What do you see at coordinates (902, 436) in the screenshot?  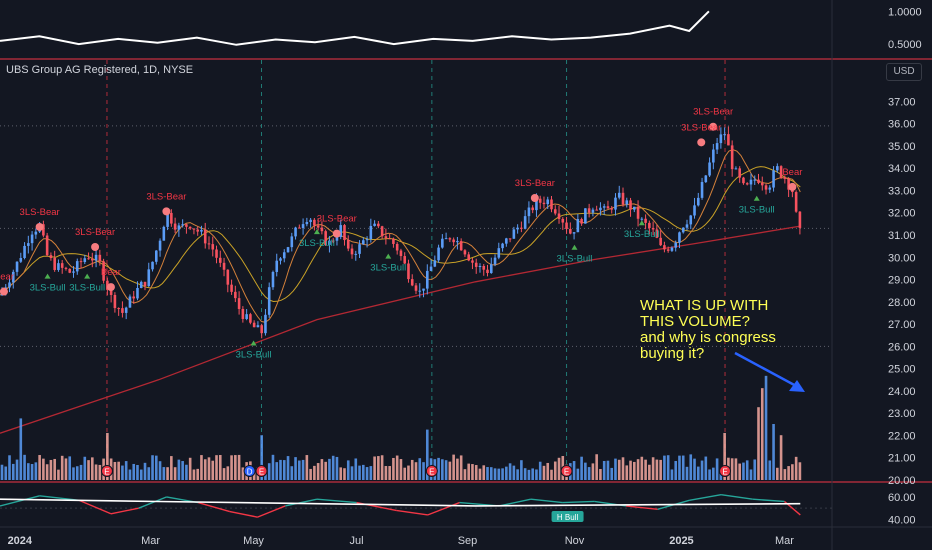 I see `price-axis-tick: 22.00` at bounding box center [902, 436].